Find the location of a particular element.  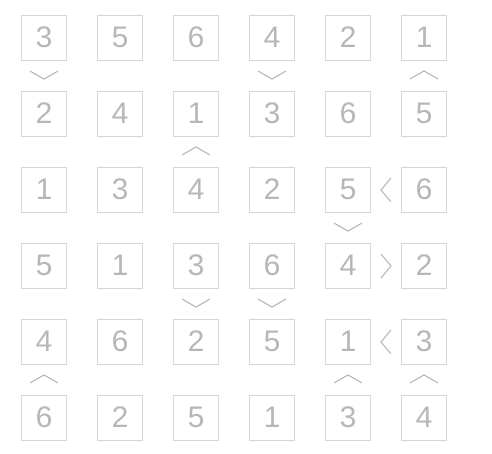

cell-r3-c4: 2 is located at coordinates (272, 190).